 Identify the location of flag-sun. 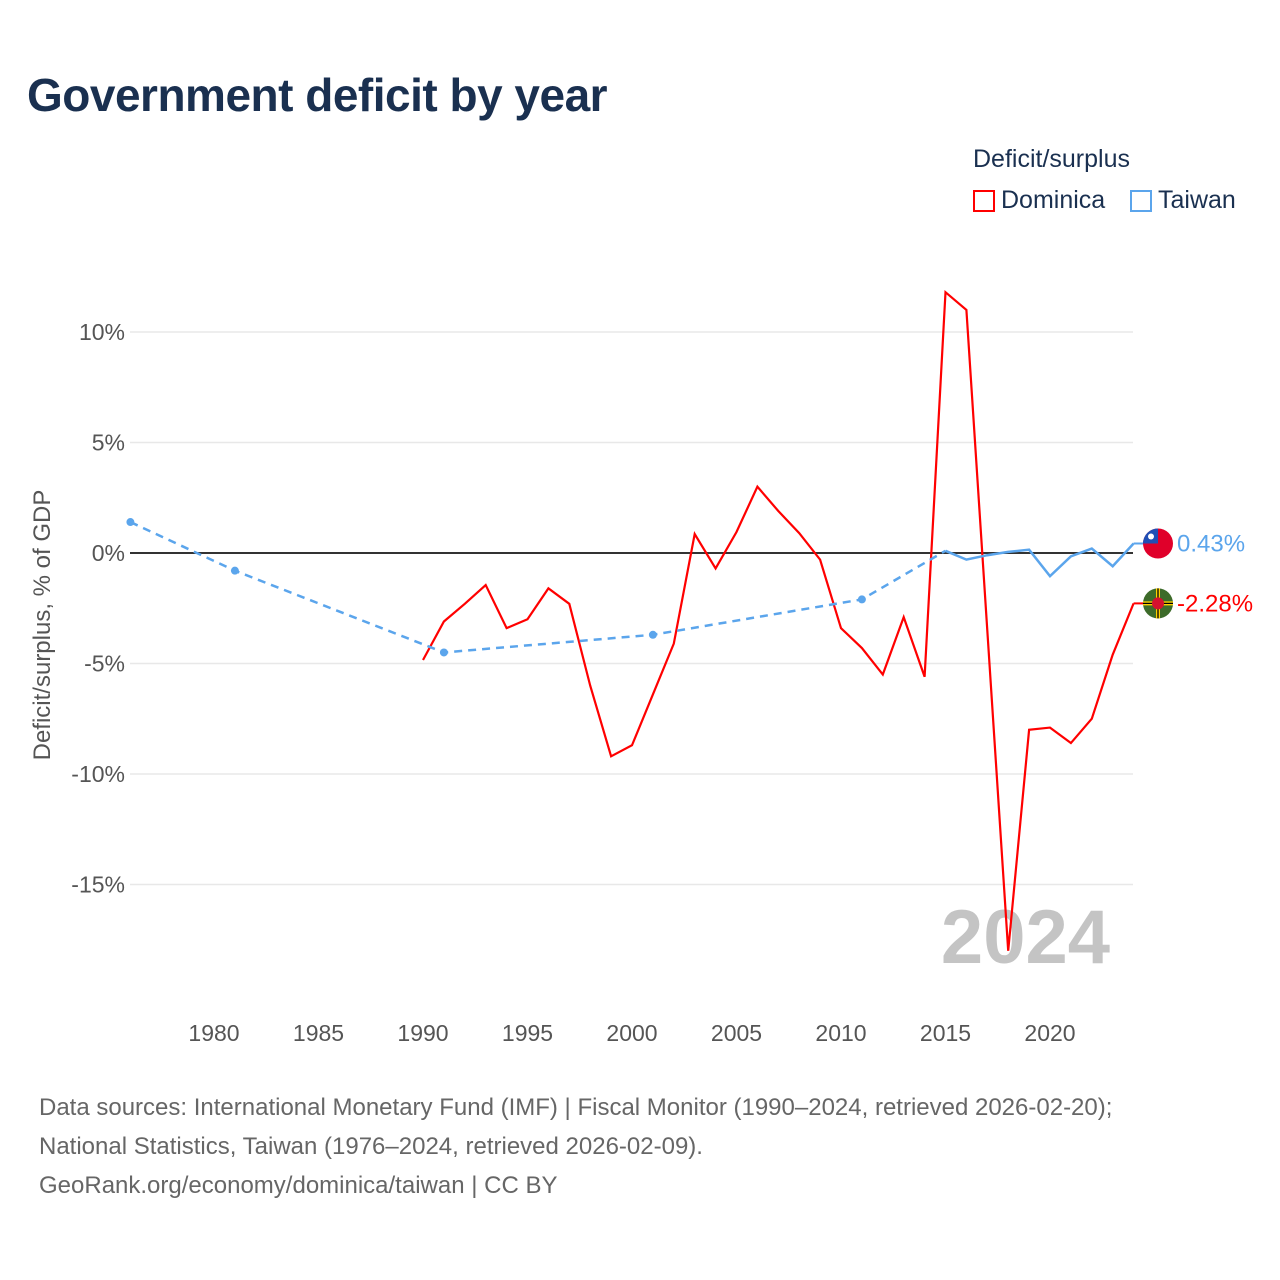
(1151, 536).